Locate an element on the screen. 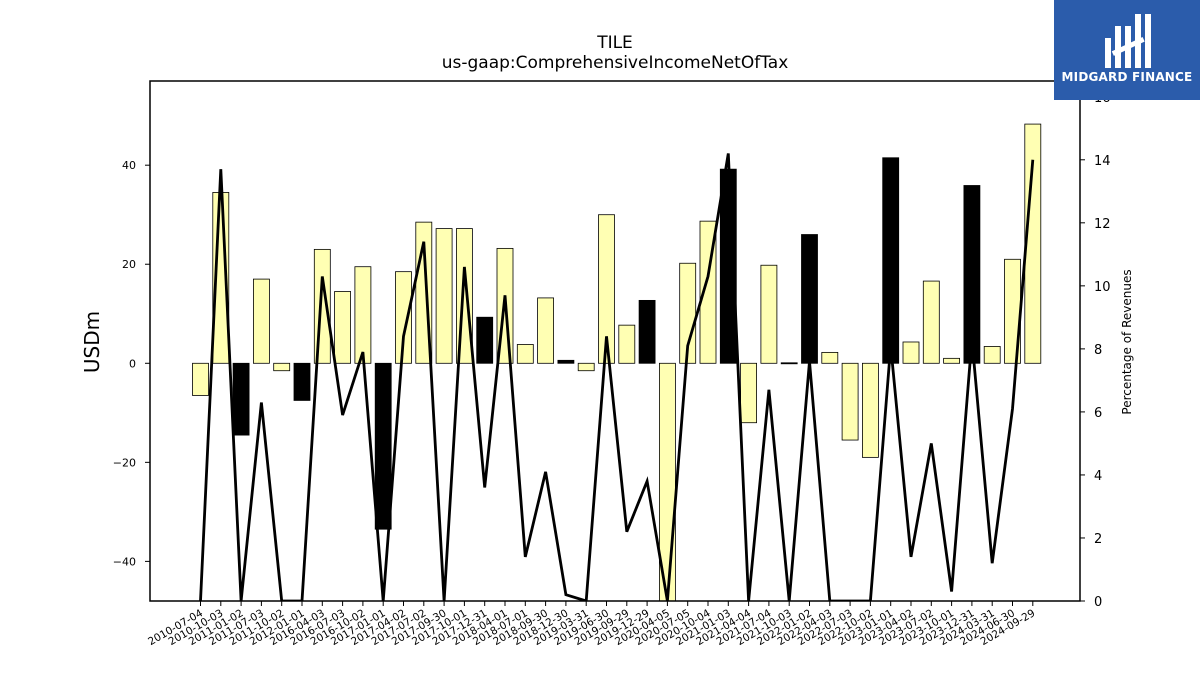 The height and width of the screenshot is (675, 1200). y2-tick-label-10: 10 is located at coordinates (1102, 287).